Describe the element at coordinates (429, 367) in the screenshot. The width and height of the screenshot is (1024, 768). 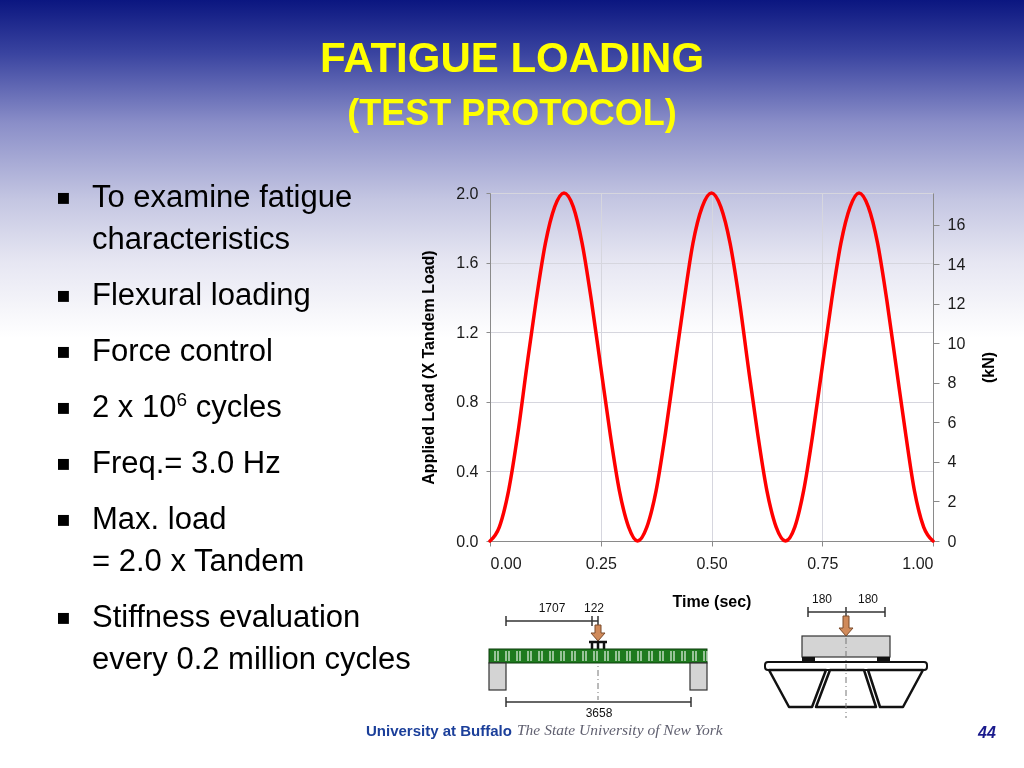
I see `y-axis-title: Applied Load (X Tandem Load)` at that location.